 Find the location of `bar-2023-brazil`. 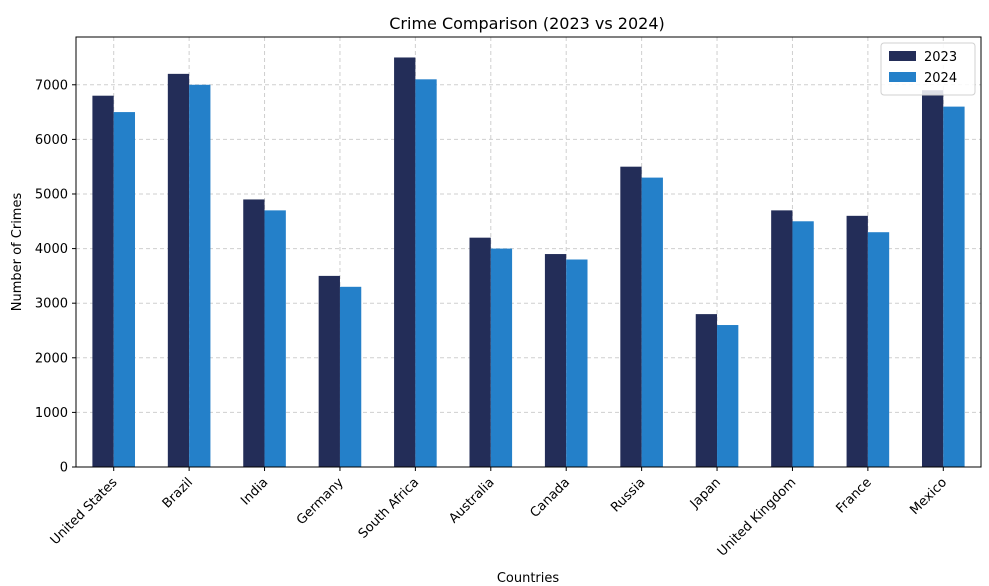

bar-2023-brazil is located at coordinates (178, 270).